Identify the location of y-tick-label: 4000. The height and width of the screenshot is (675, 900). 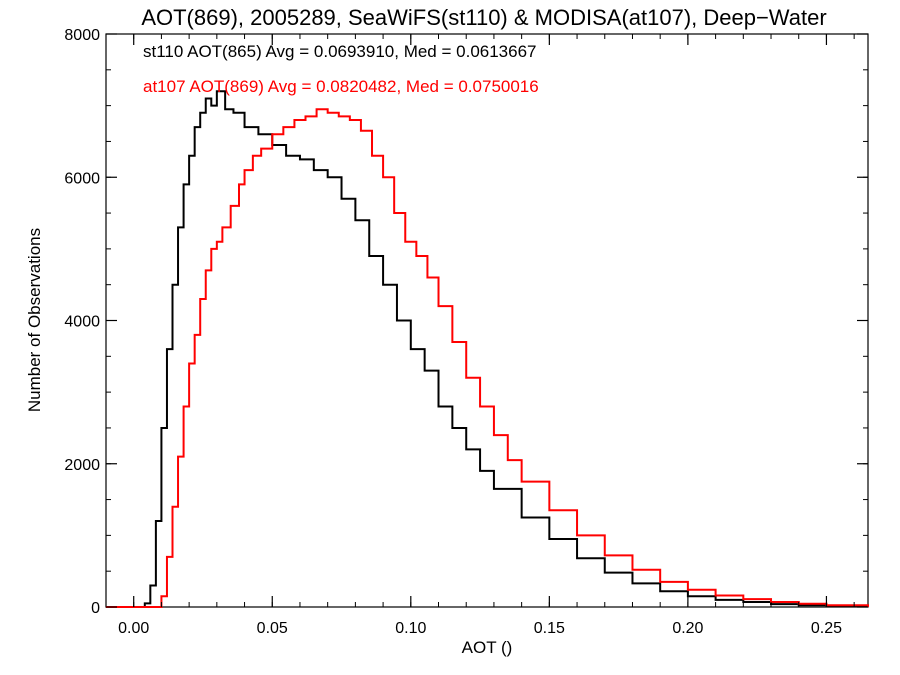
(82, 322).